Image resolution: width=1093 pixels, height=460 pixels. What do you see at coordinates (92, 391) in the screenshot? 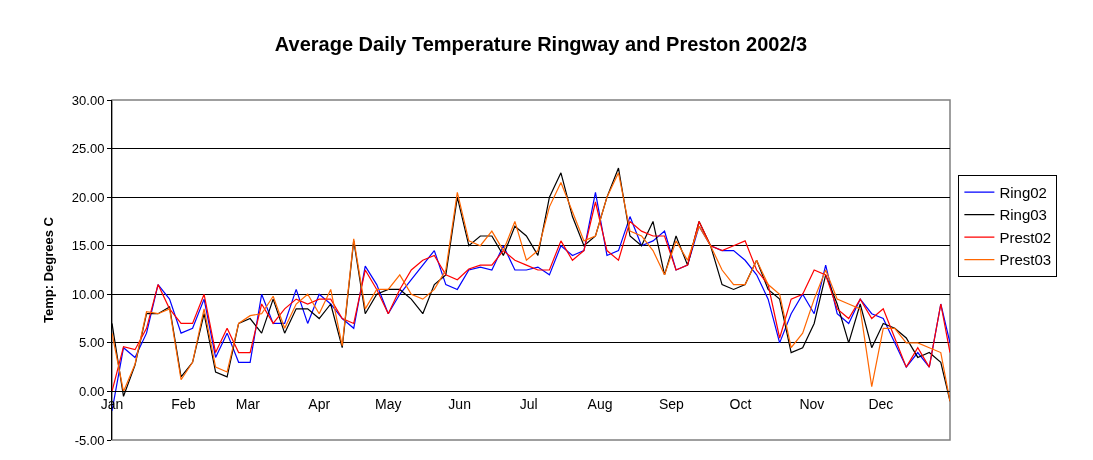
I see `y-tick-label: 0.00` at bounding box center [92, 391].